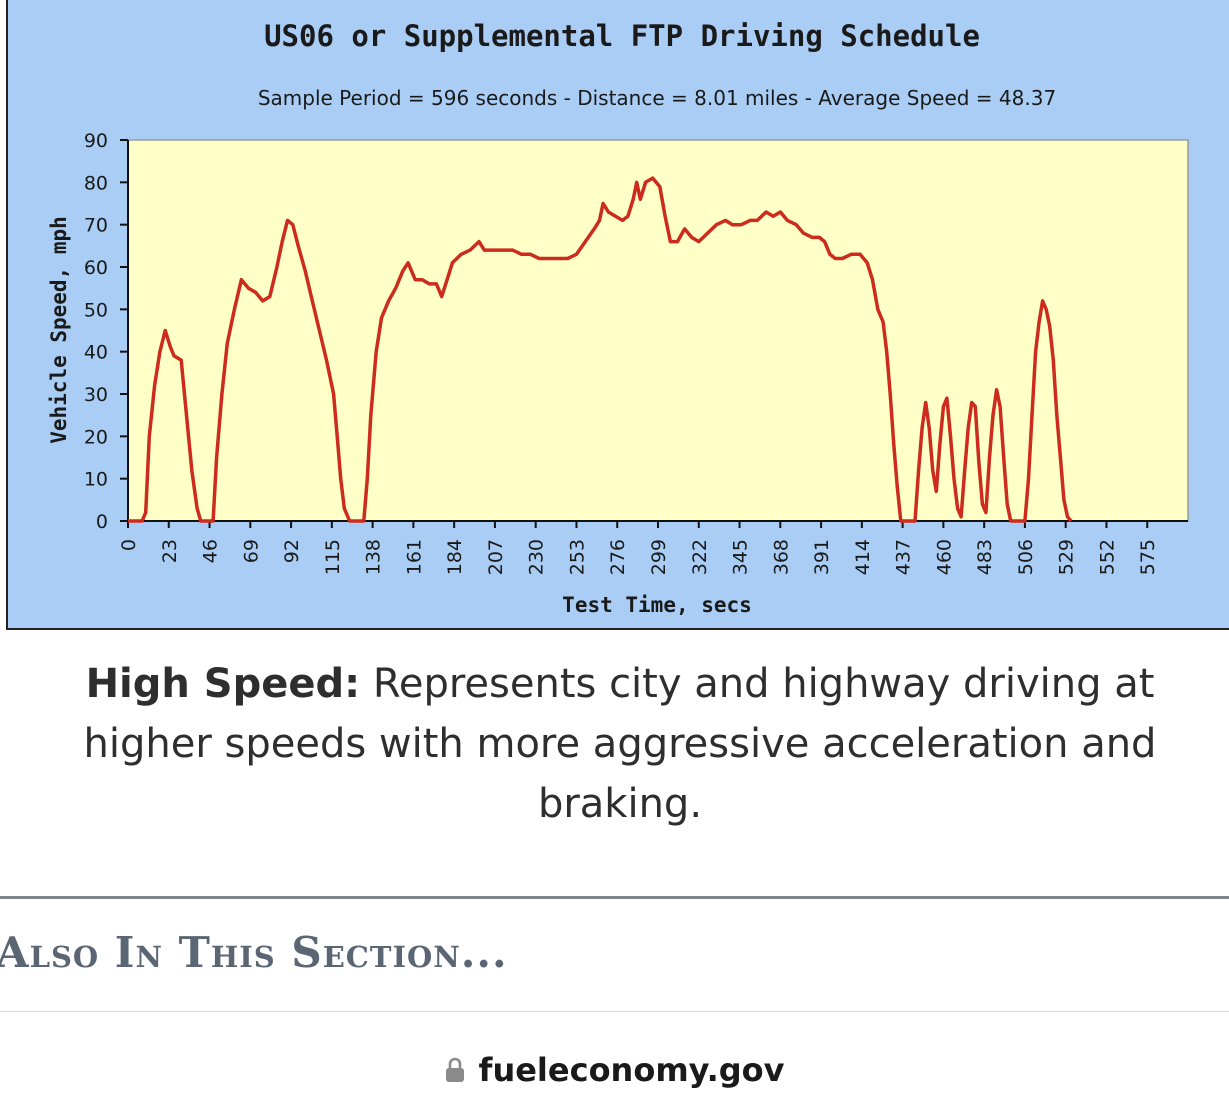 The height and width of the screenshot is (1105, 1229). Describe the element at coordinates (631, 1070) in the screenshot. I see `url-text: fueleconomy.gov` at that location.